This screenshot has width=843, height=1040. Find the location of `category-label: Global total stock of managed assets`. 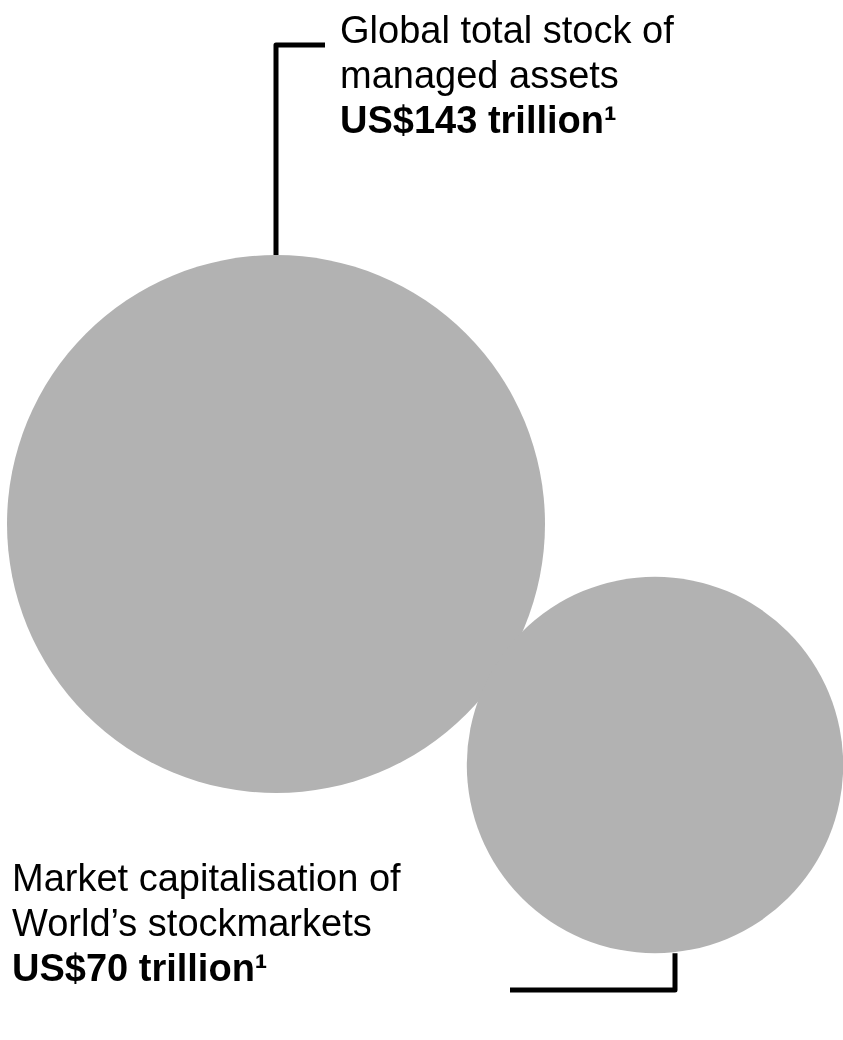

category-label: Global total stock of managed assets is located at coordinates (507, 52).